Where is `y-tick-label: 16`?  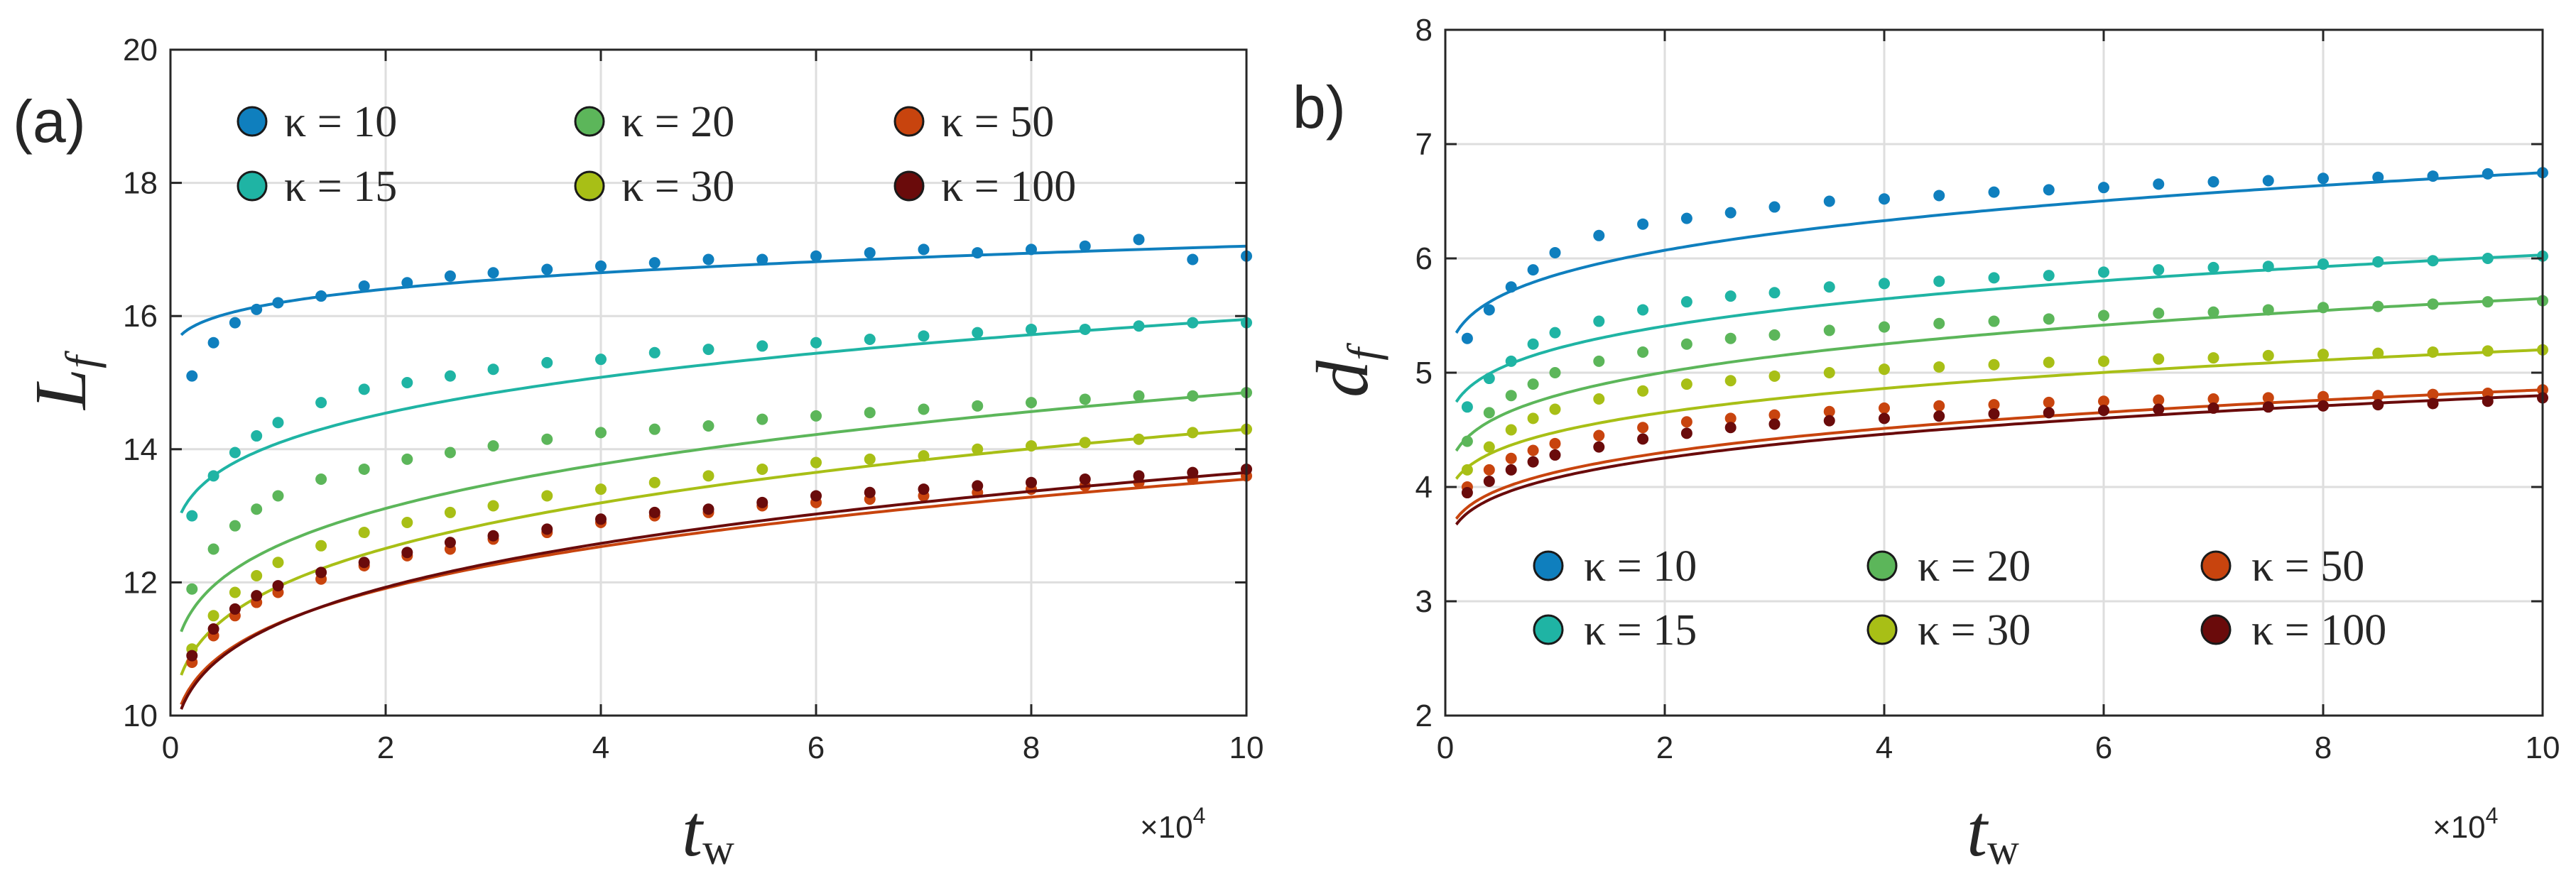
y-tick-label: 16 is located at coordinates (140, 317).